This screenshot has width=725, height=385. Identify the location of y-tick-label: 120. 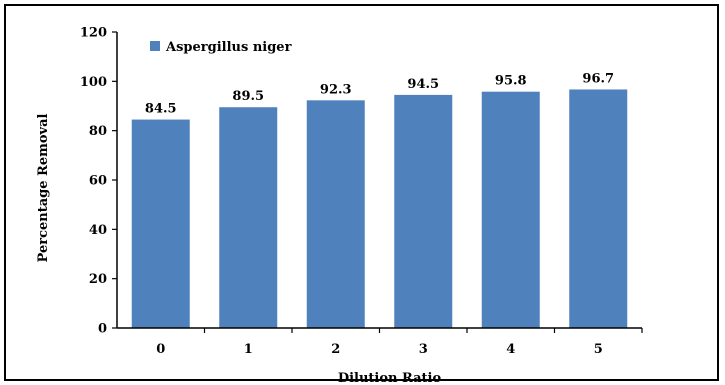
(93, 33).